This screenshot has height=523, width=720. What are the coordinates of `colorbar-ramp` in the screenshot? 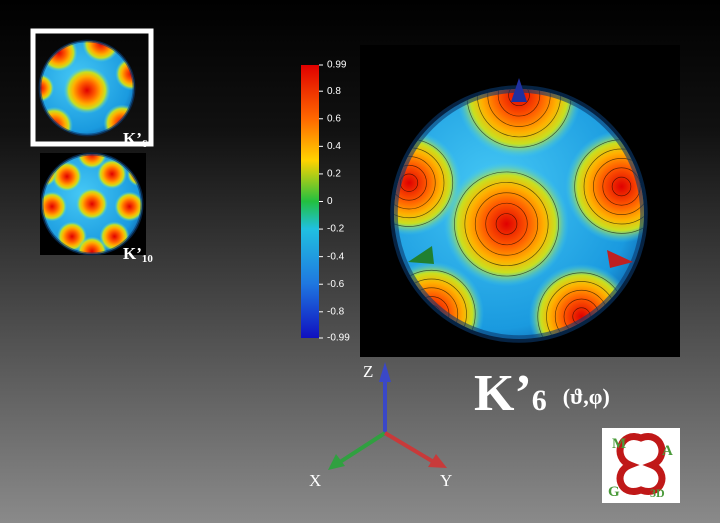 It's located at (310, 201).